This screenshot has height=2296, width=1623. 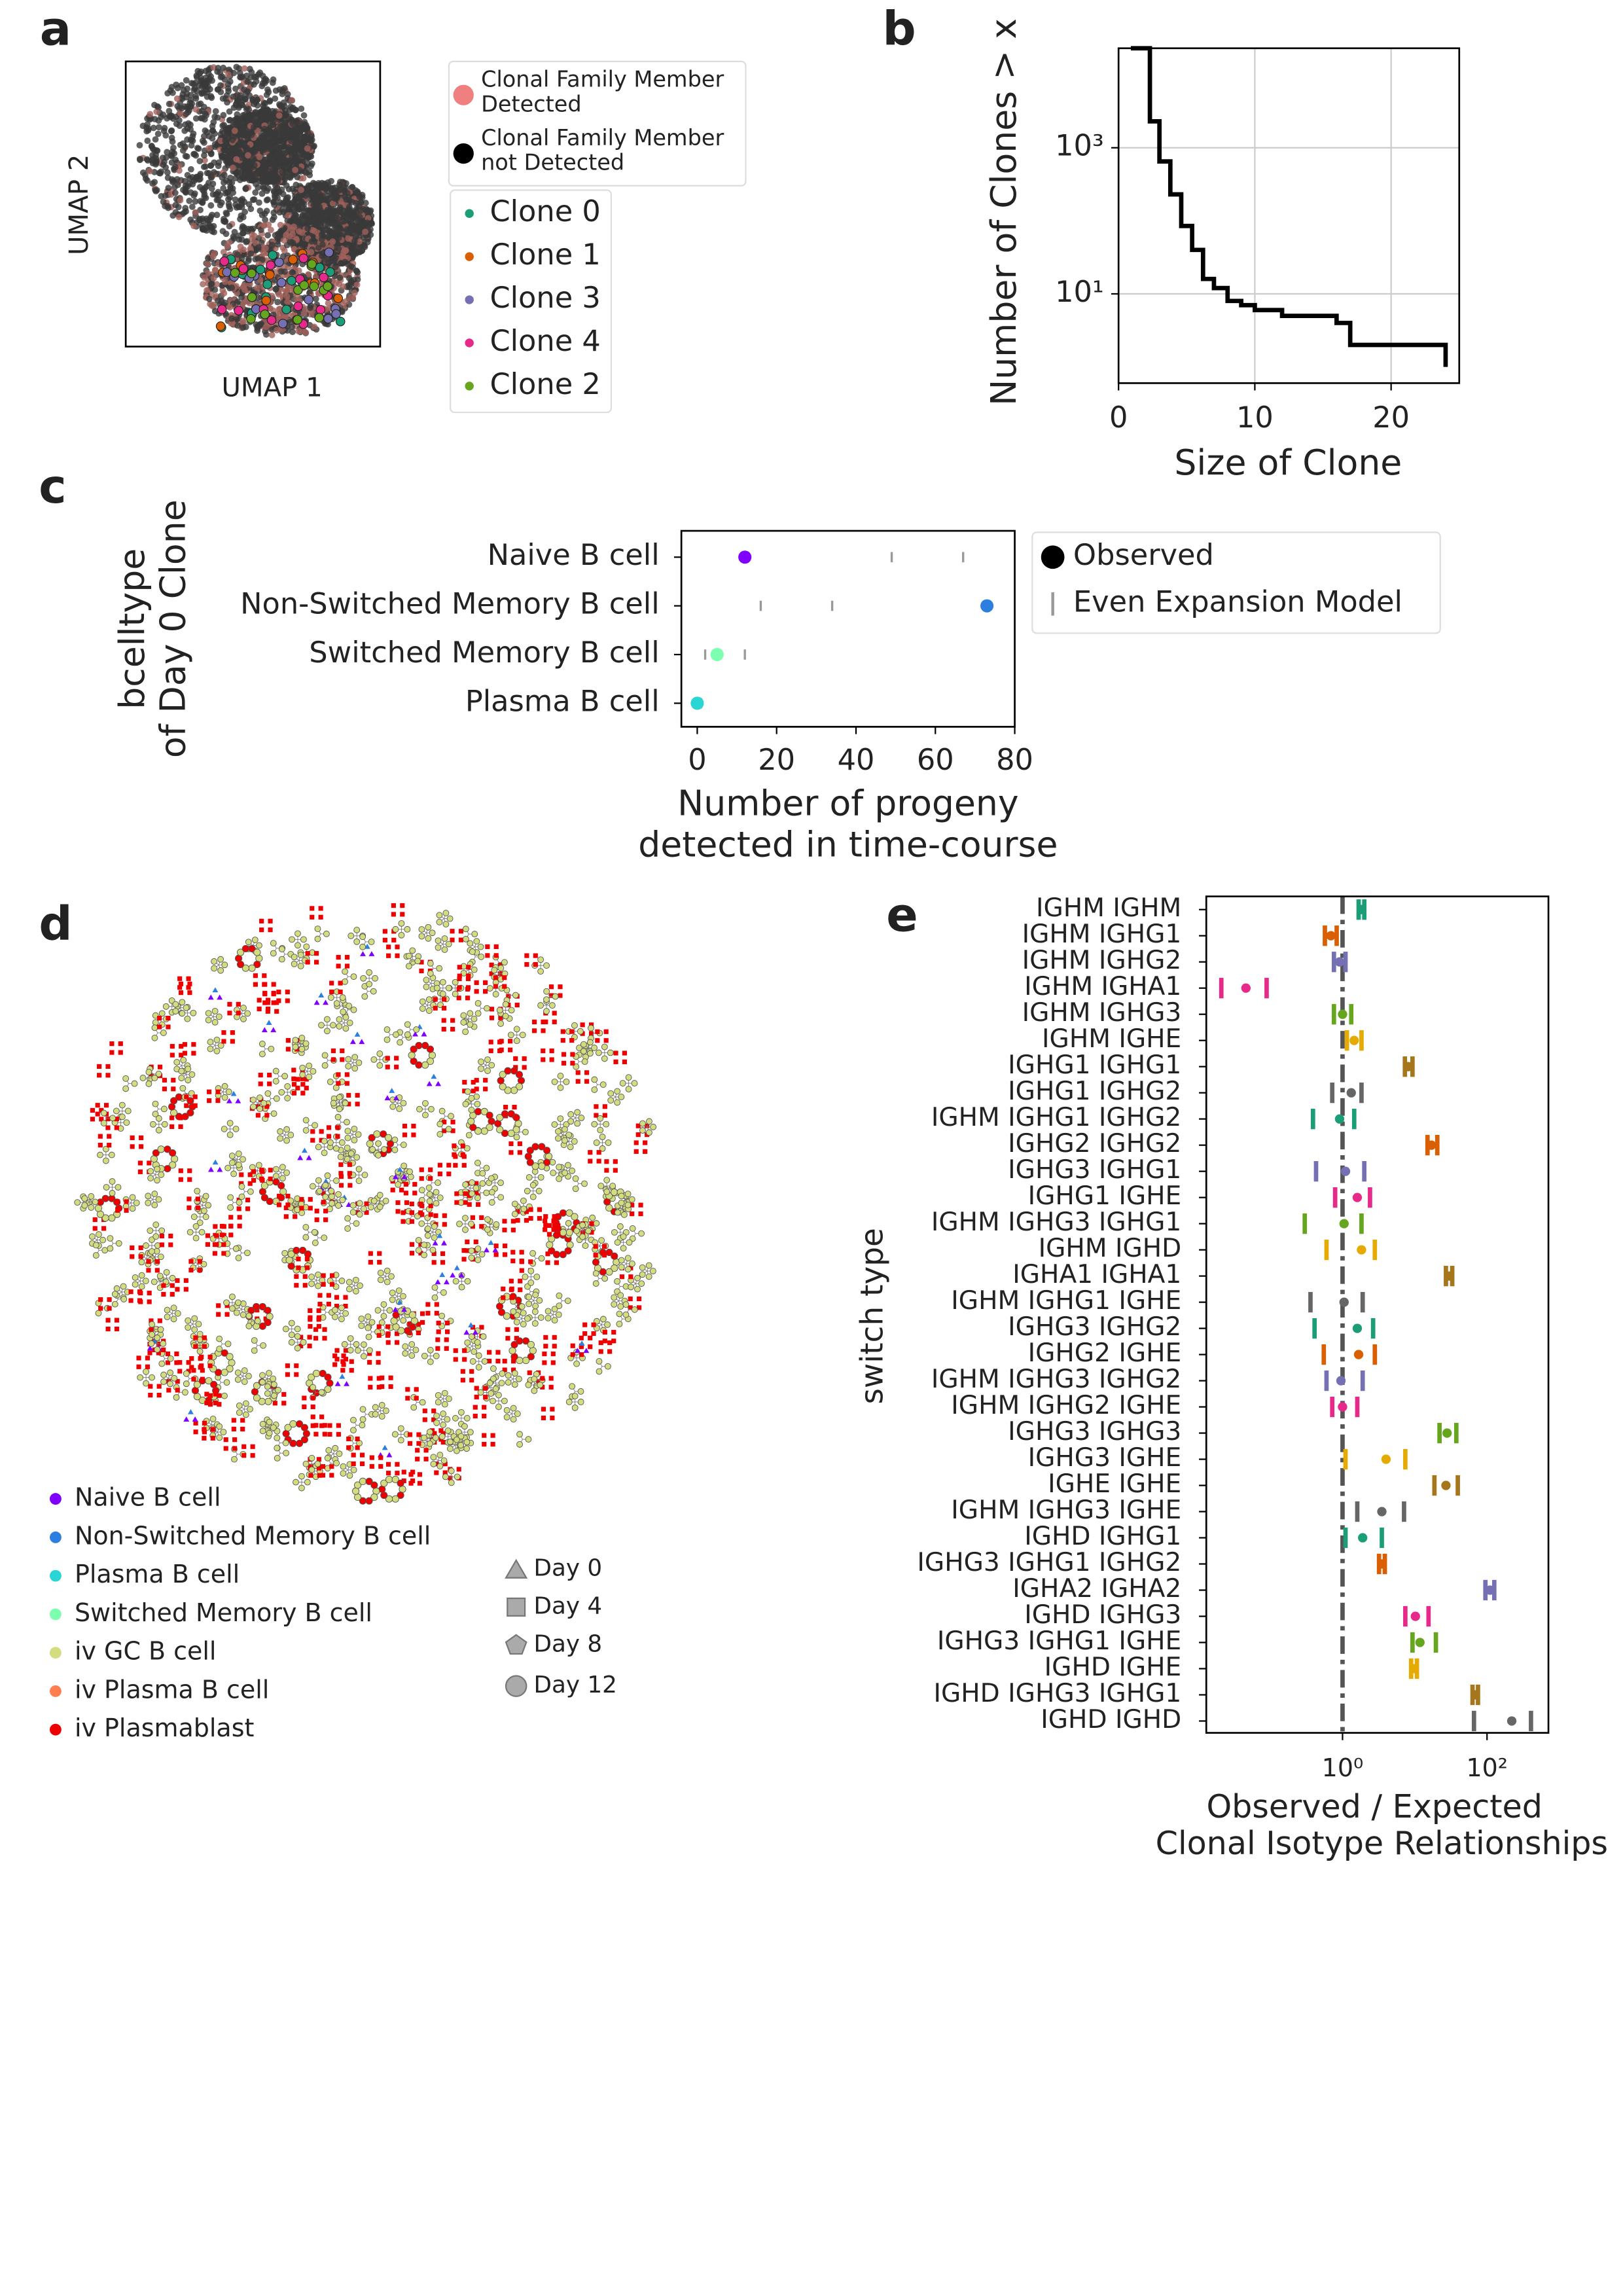 I want to click on x-tick-label: 80, so click(x=1015, y=760).